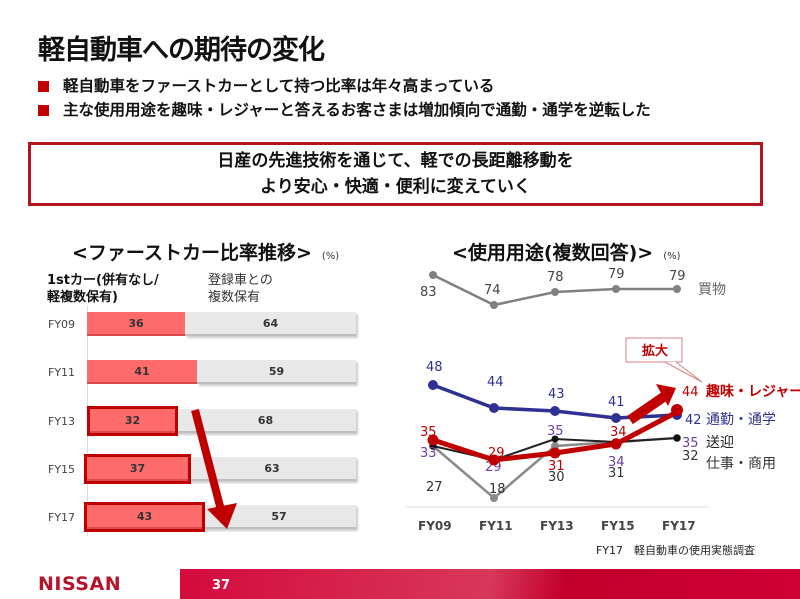 The height and width of the screenshot is (599, 800). What do you see at coordinates (428, 453) in the screenshot?
I see `data-label: 33` at bounding box center [428, 453].